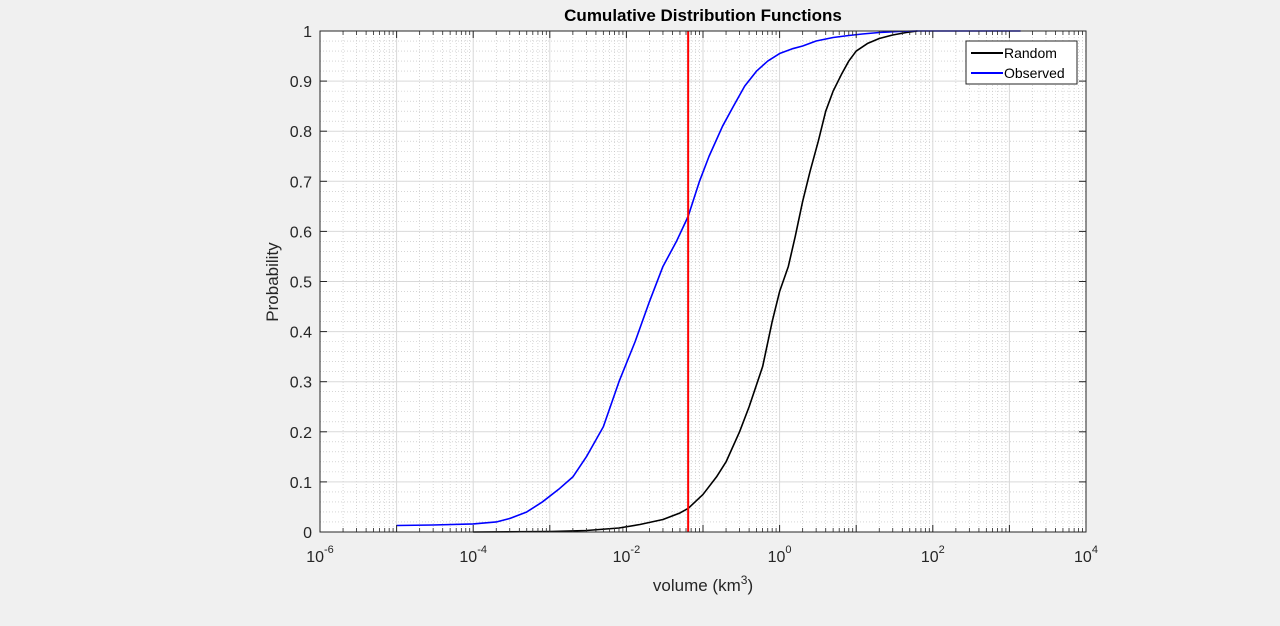 This screenshot has width=1280, height=626. Describe the element at coordinates (697, 585) in the screenshot. I see `x-axis-label-base: volume (km` at that location.